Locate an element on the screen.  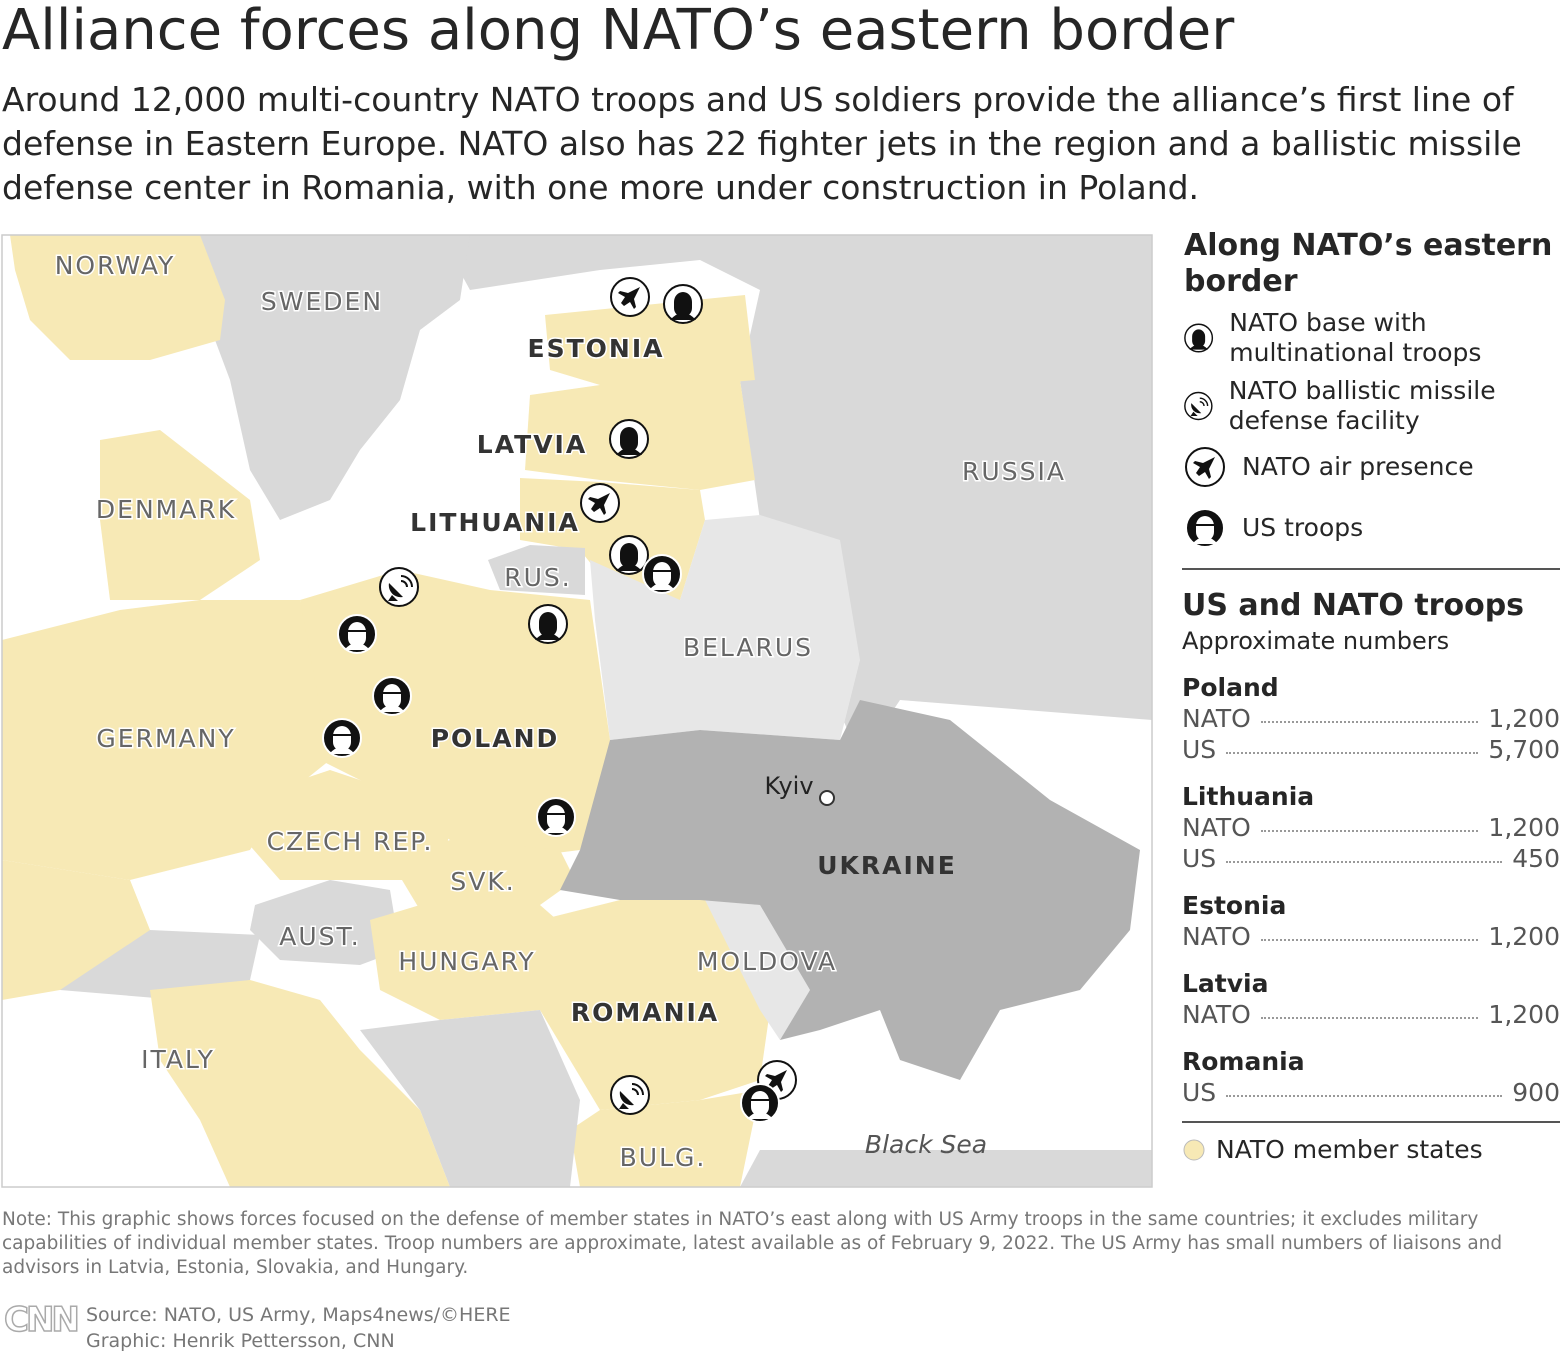
country-label: GERMANY is located at coordinates (165, 738).